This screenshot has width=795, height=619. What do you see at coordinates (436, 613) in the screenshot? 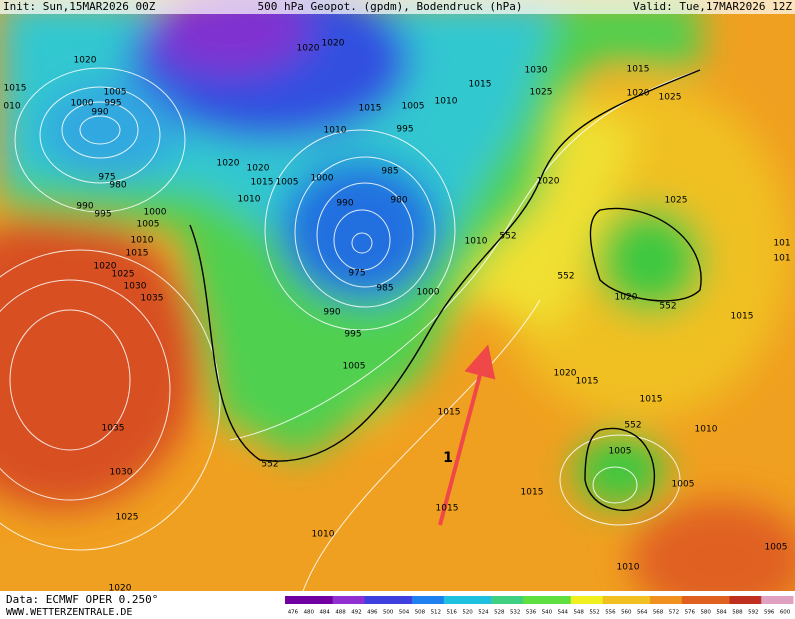
I see `colorbar-label: 512` at bounding box center [436, 613].